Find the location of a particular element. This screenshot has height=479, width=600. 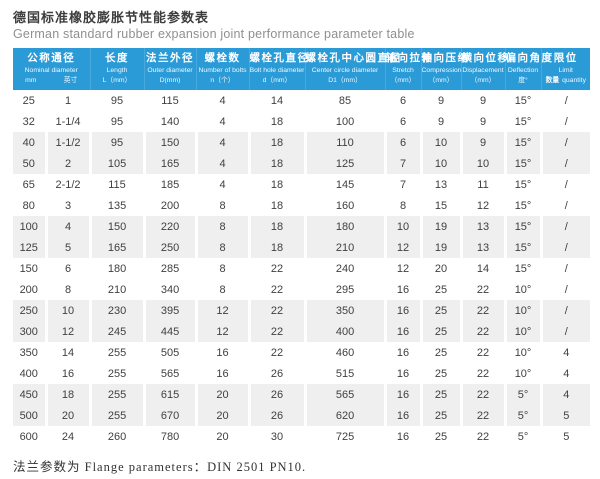

table-row: 80 3 135 200 8 18 160 8 15 12 15° / is located at coordinates (301, 205).